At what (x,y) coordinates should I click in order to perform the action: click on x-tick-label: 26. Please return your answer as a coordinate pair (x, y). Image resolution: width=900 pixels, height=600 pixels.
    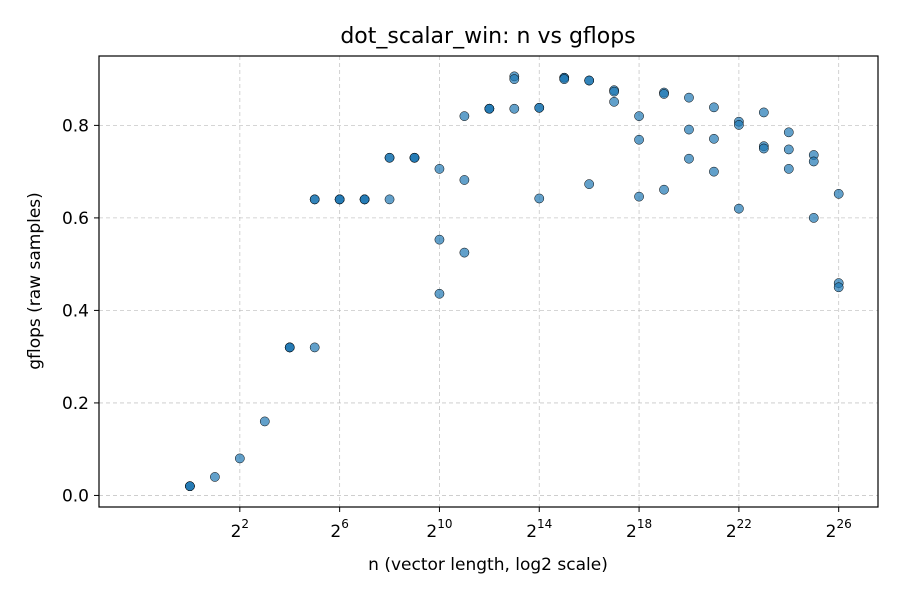
    Looking at the image, I should click on (339, 529).